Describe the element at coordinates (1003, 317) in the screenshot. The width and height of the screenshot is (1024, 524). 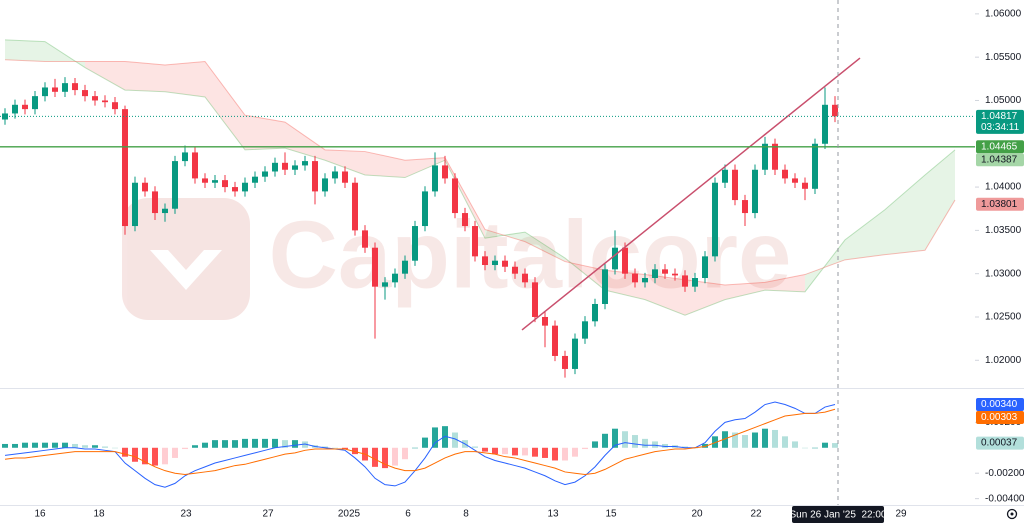
I see `y-tick-label: 1.02500` at that location.